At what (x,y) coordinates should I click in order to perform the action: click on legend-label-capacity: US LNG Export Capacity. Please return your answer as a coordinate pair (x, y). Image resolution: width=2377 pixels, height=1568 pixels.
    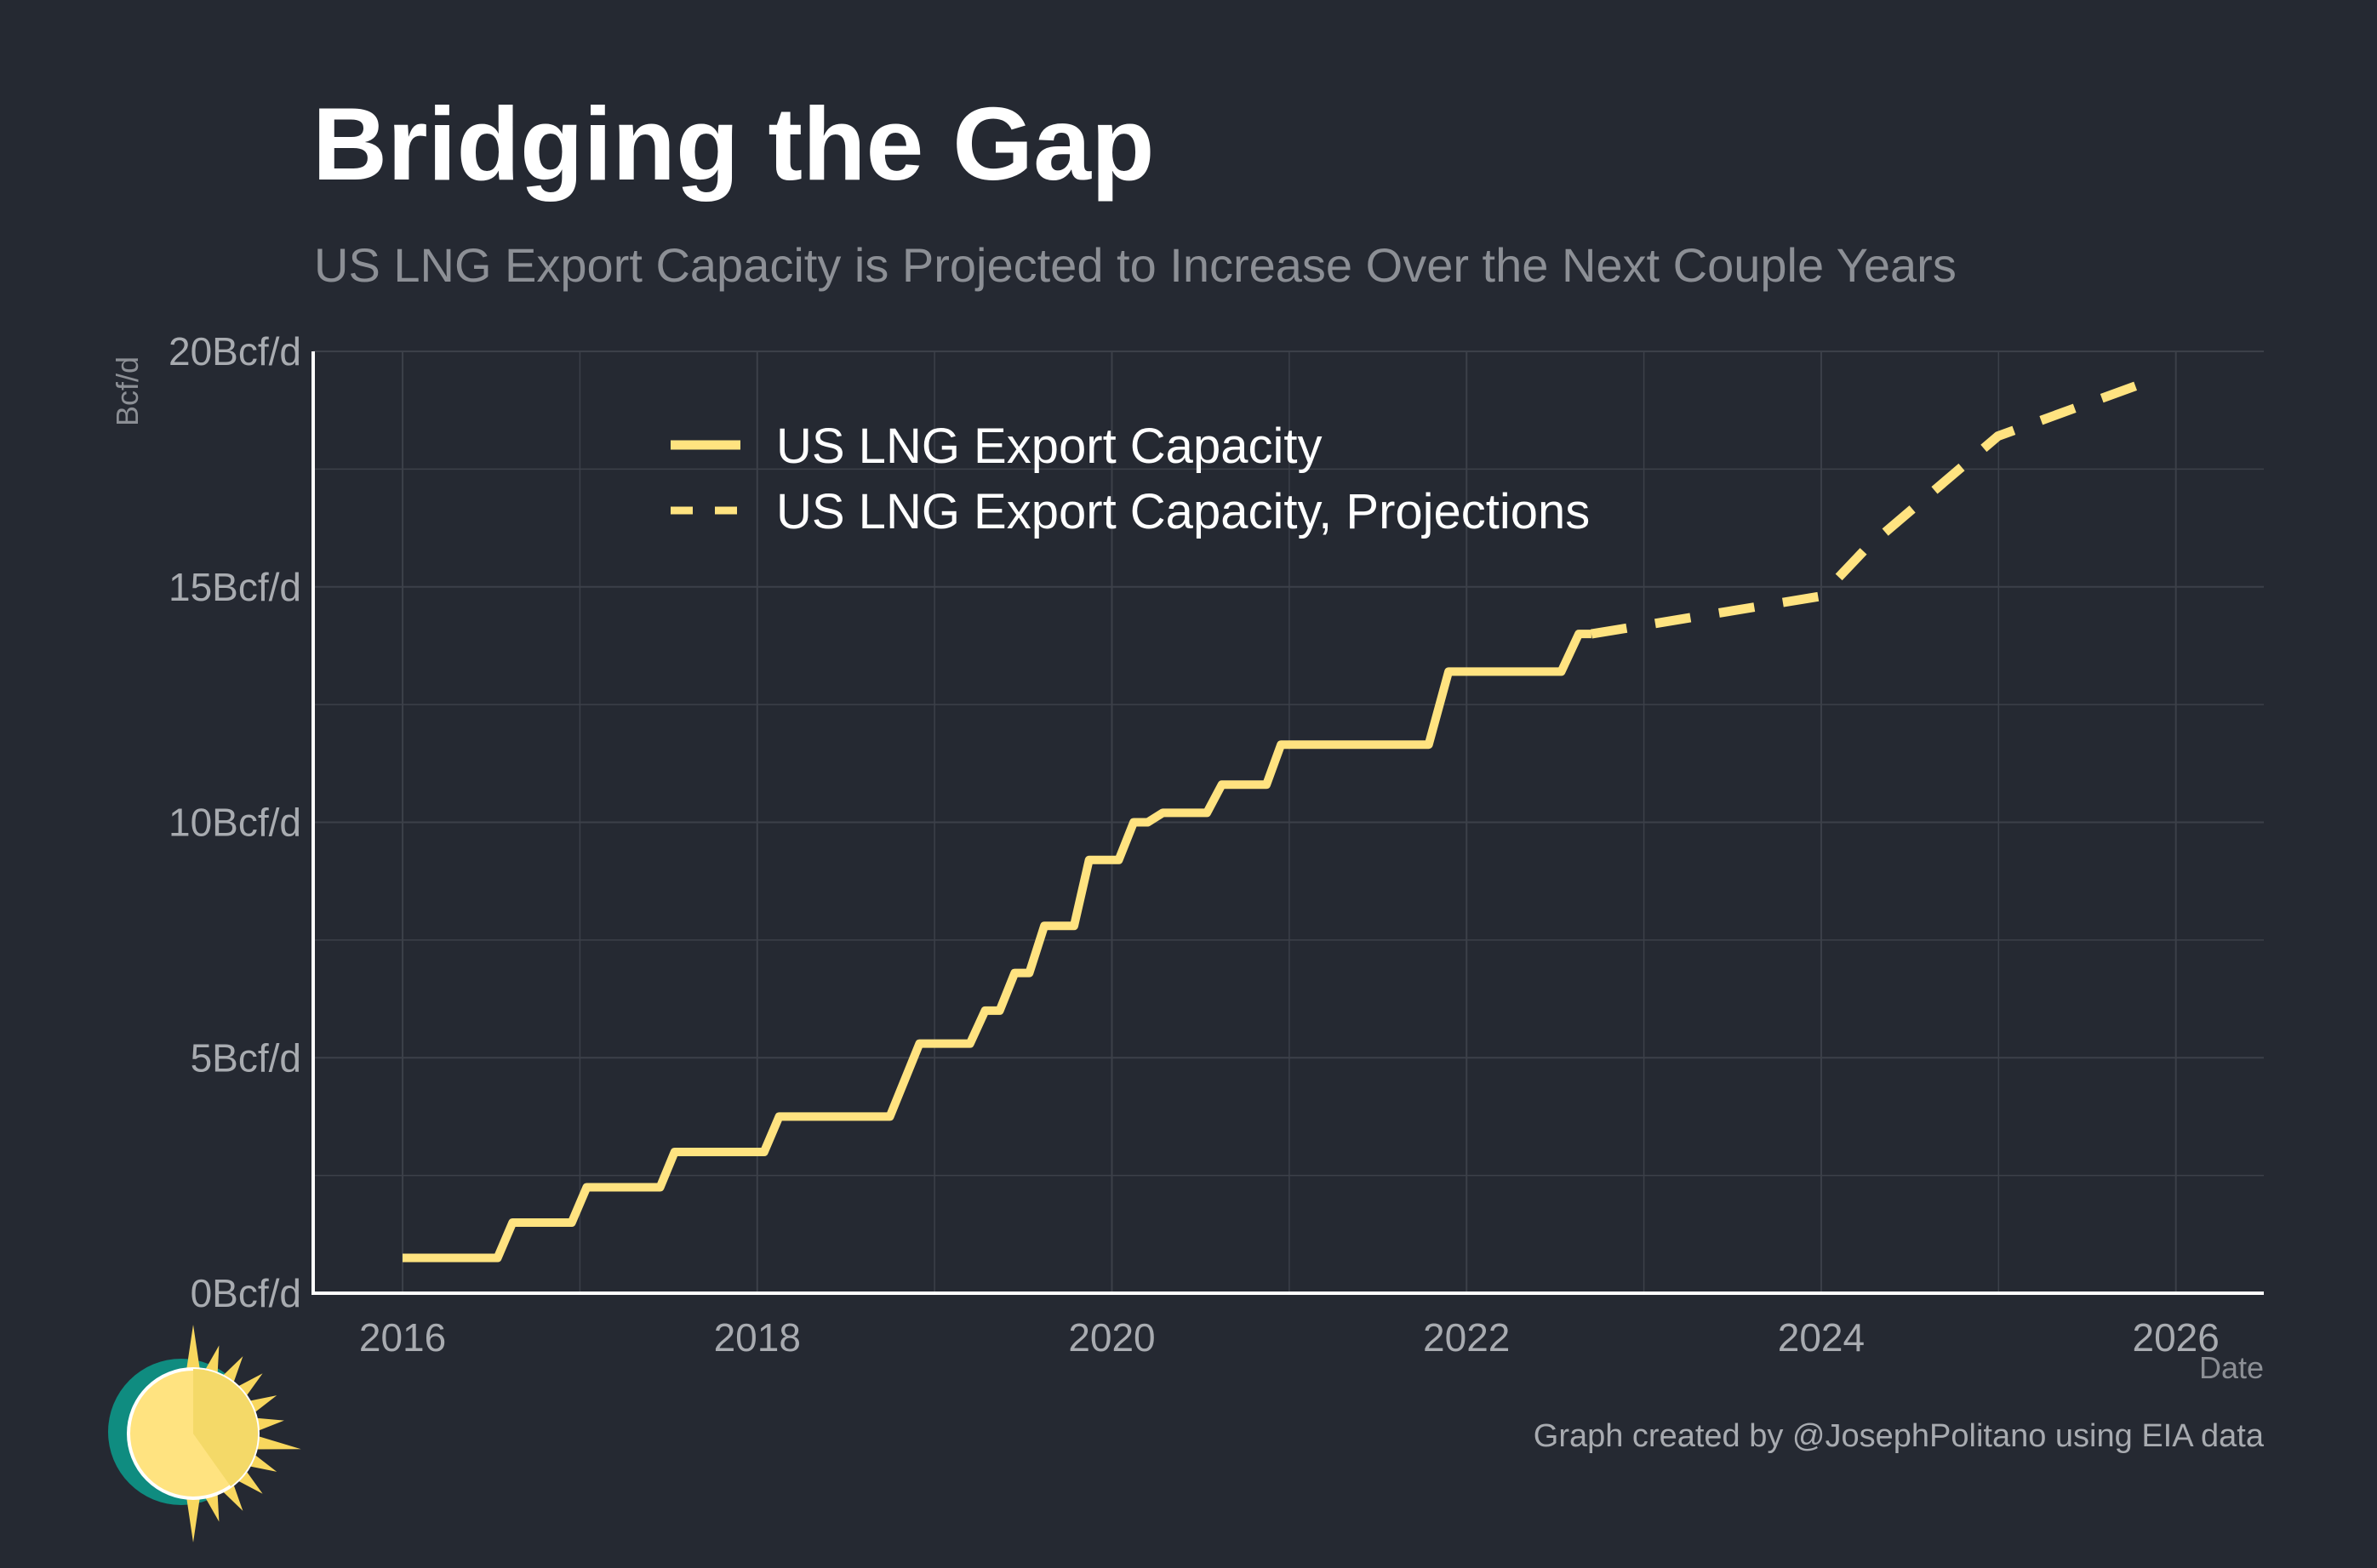
    Looking at the image, I should click on (1049, 446).